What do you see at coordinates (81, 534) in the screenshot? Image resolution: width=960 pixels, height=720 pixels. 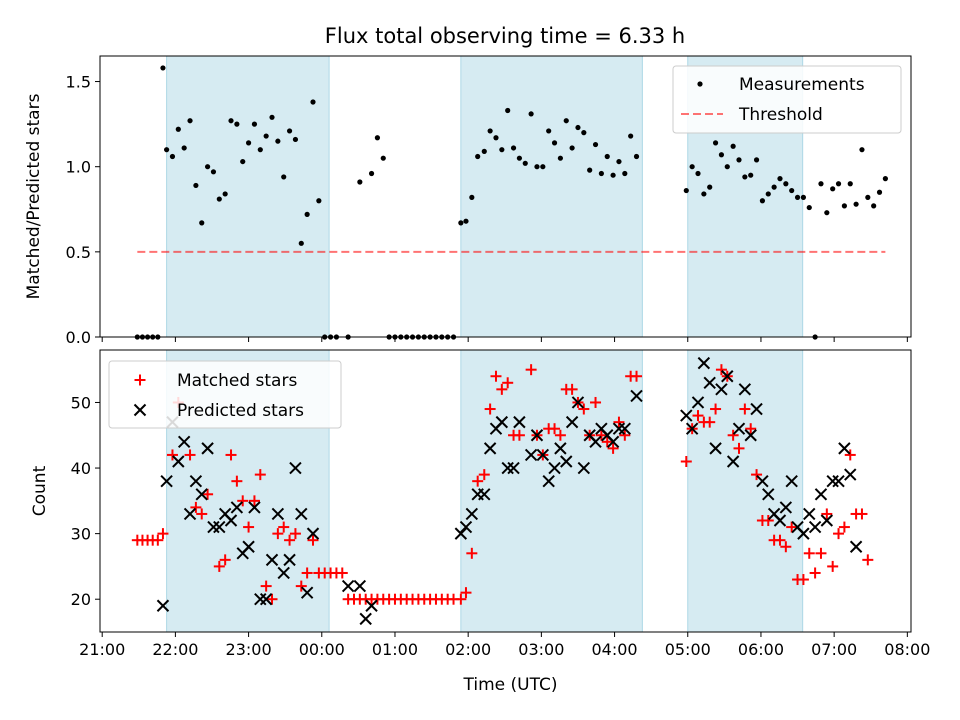 I see `y-tick-label: 30` at bounding box center [81, 534].